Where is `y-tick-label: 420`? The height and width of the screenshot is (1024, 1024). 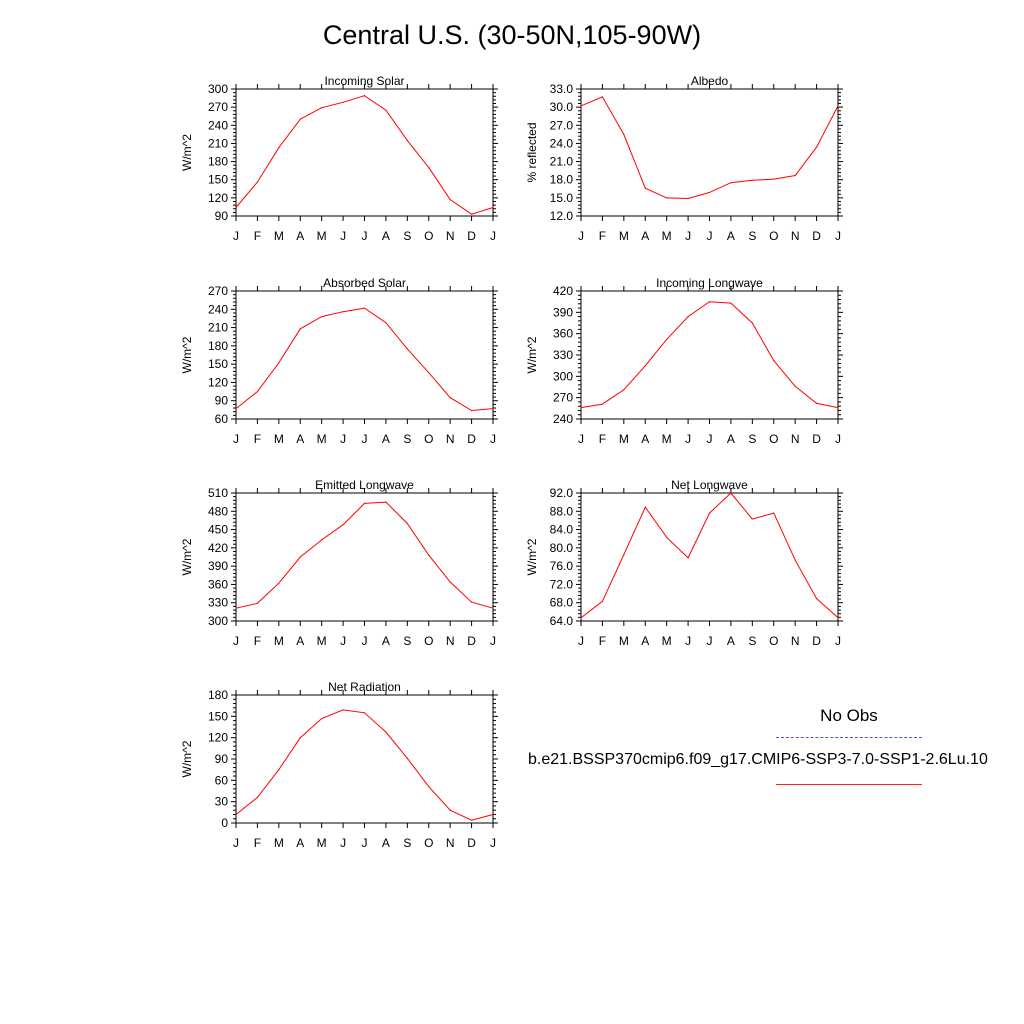
y-tick-label: 420 is located at coordinates (218, 548).